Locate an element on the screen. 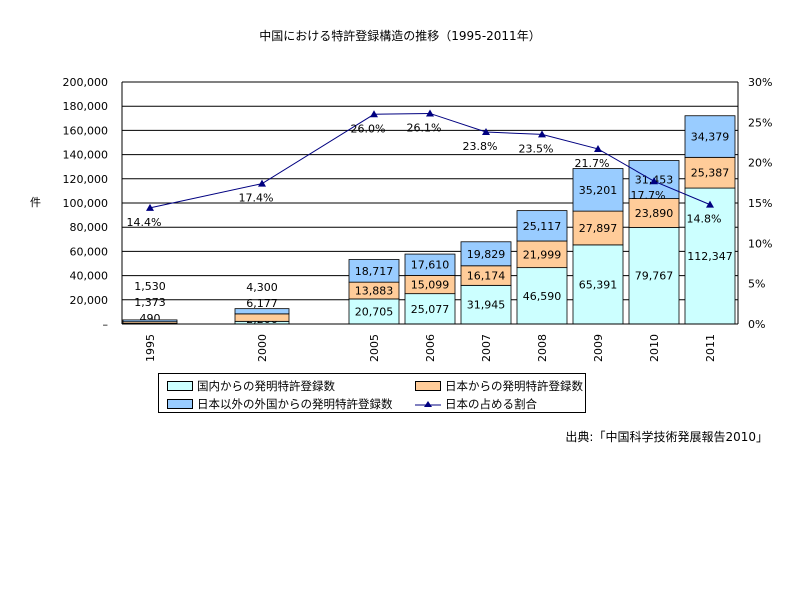 The image size is (800, 600). x-tick-label: 2007 is located at coordinates (486, 348).